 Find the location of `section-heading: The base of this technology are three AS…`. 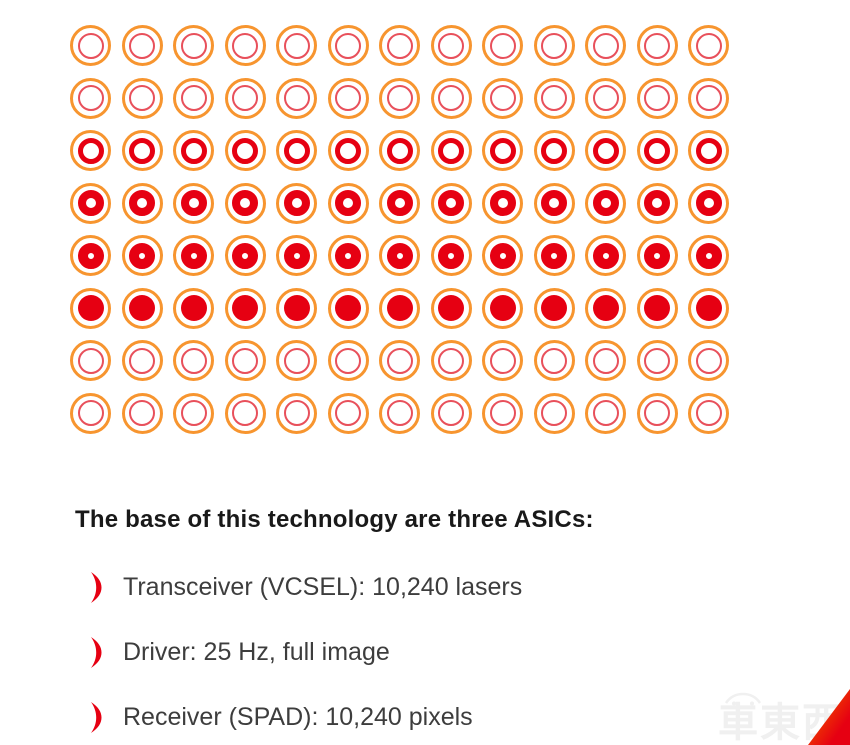

section-heading: The base of this technology are three AS… is located at coordinates (334, 519).